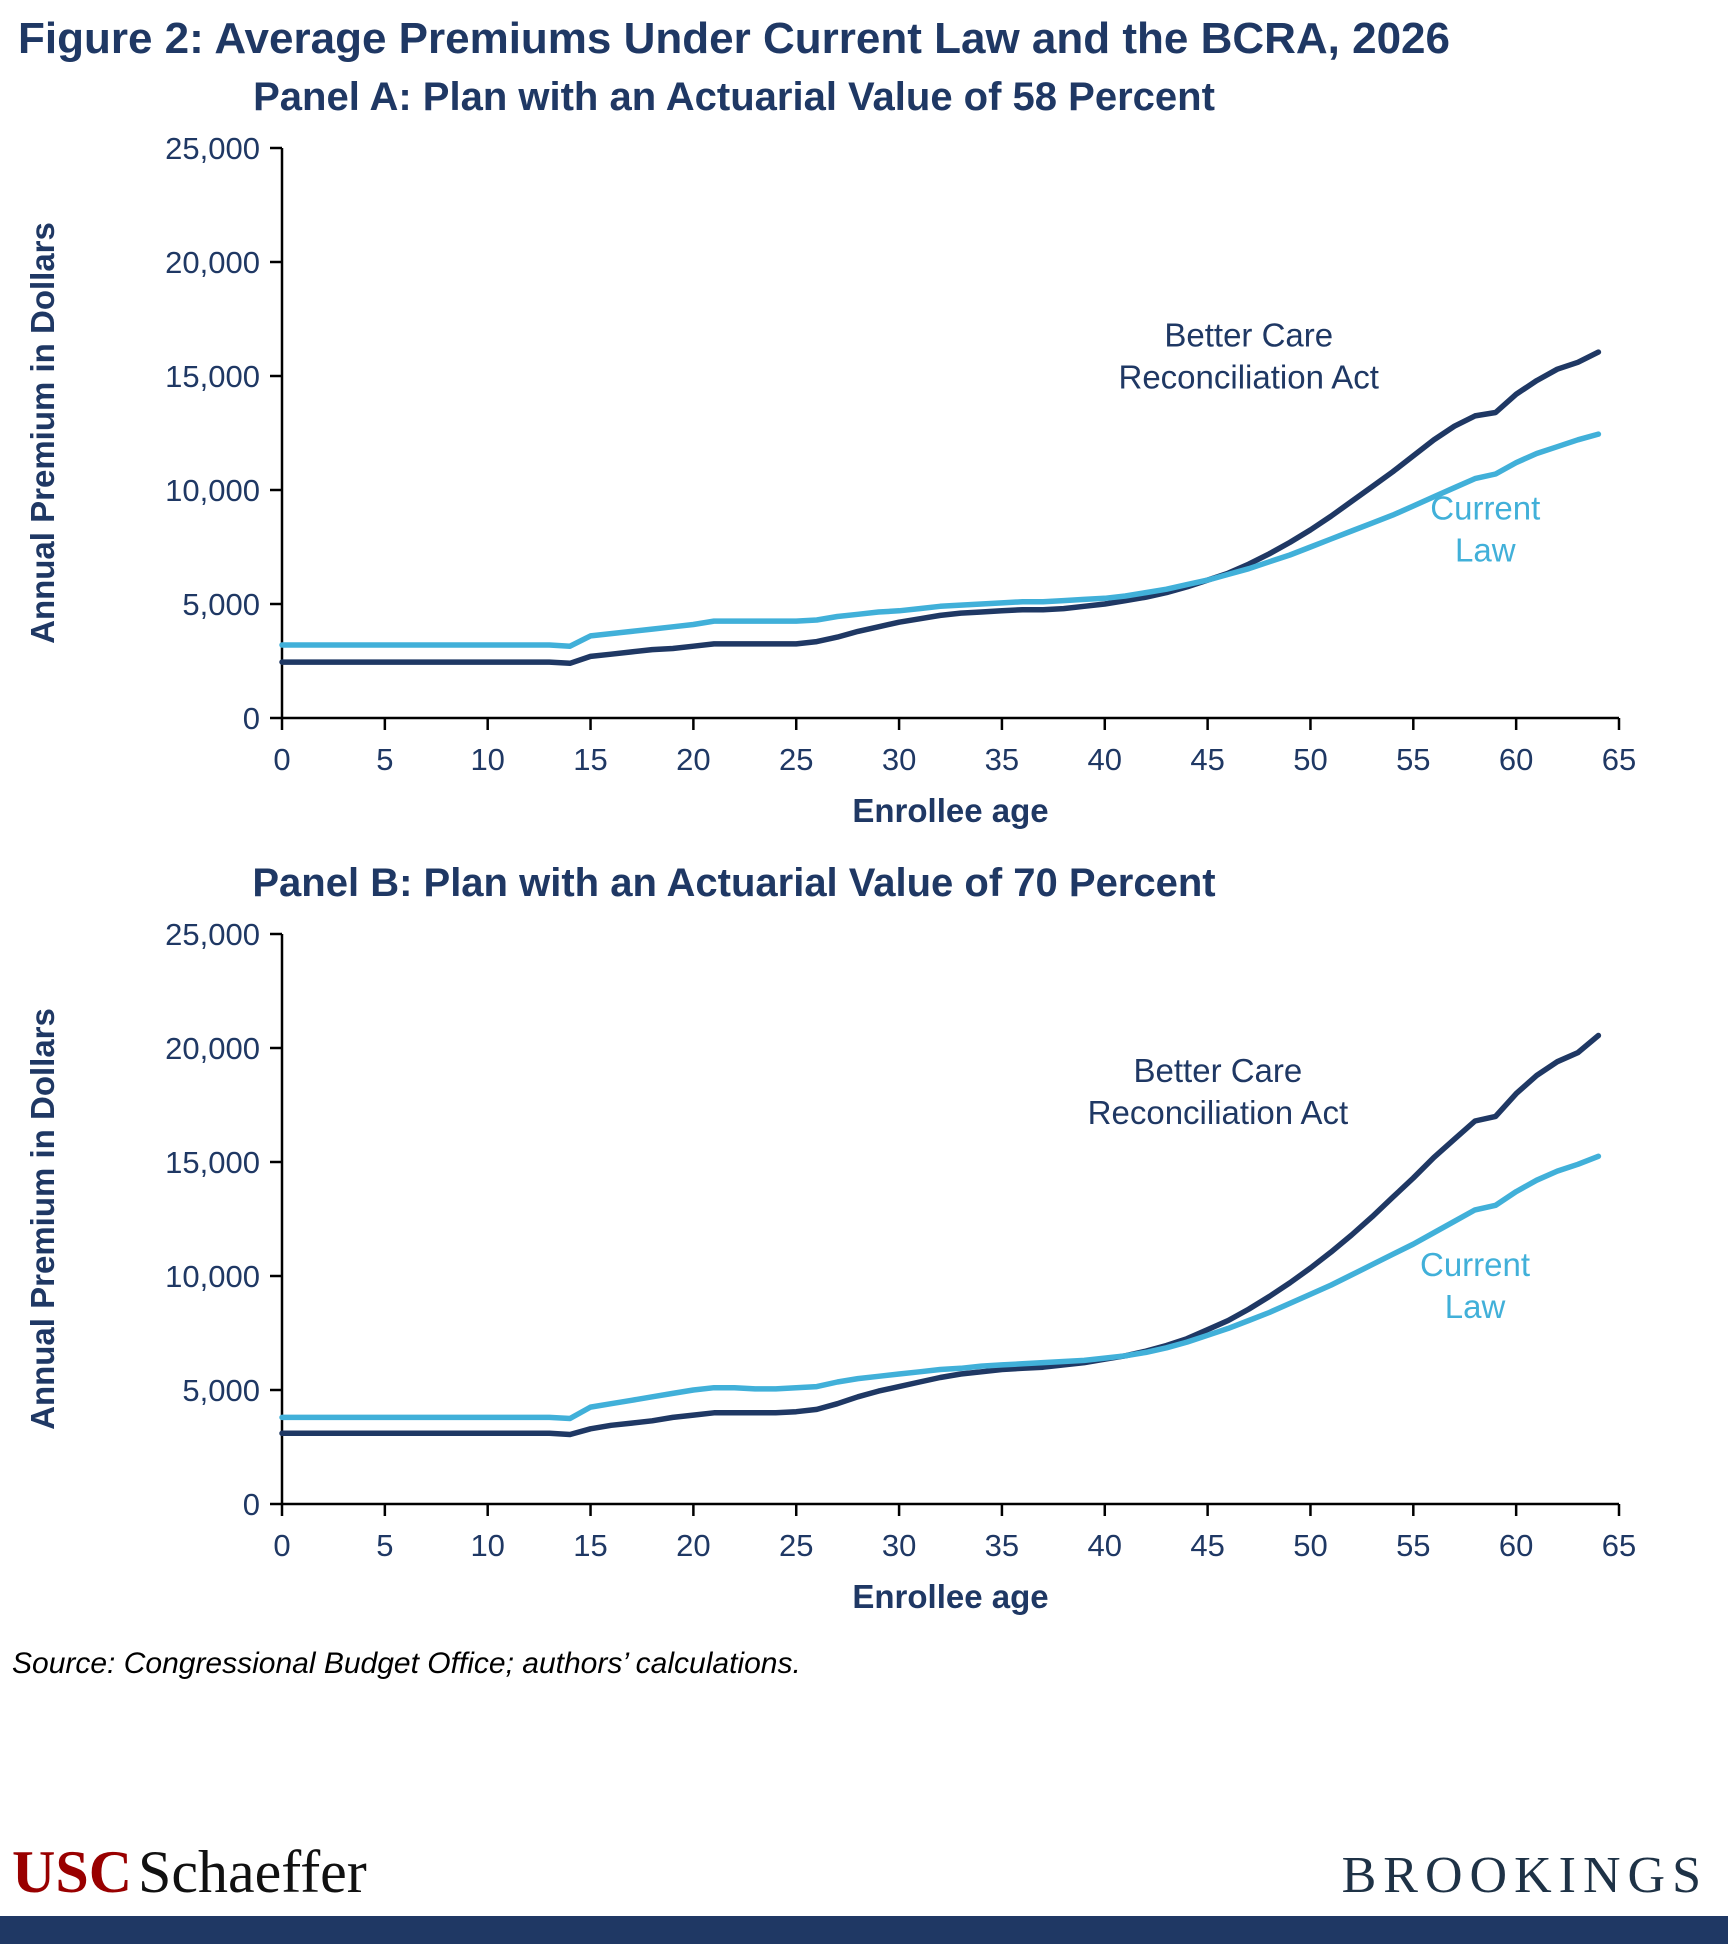 The height and width of the screenshot is (1944, 1728). I want to click on footer-logos: USC Schaeffer BROOKINGS, so click(864, 1798).